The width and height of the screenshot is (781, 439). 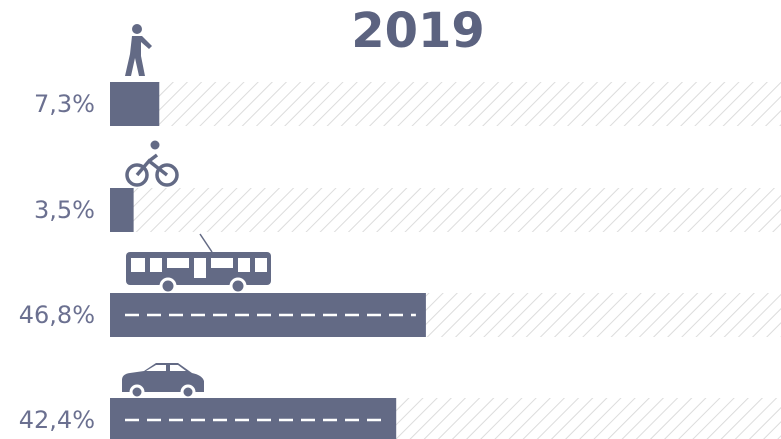 What do you see at coordinates (198, 264) in the screenshot?
I see `bus-icon` at bounding box center [198, 264].